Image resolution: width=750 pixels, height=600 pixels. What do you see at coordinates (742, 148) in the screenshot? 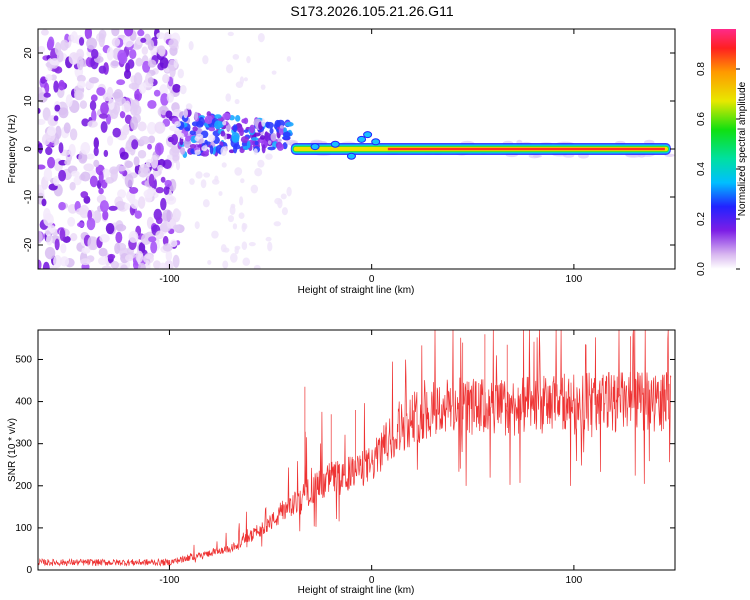
I see `colorbar-label: Normalized spectral amplitude` at bounding box center [742, 148].